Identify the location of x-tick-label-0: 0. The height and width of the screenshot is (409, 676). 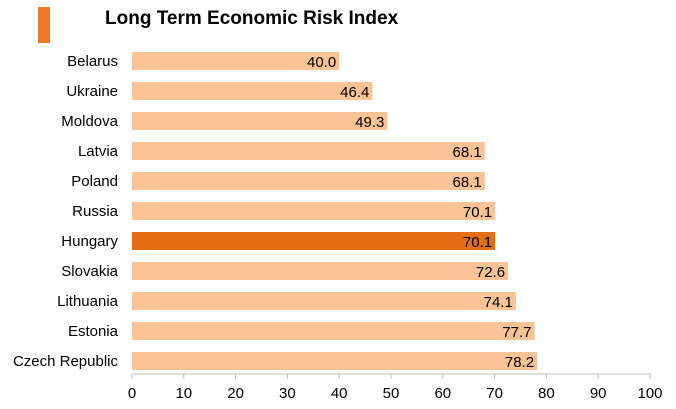
(132, 393).